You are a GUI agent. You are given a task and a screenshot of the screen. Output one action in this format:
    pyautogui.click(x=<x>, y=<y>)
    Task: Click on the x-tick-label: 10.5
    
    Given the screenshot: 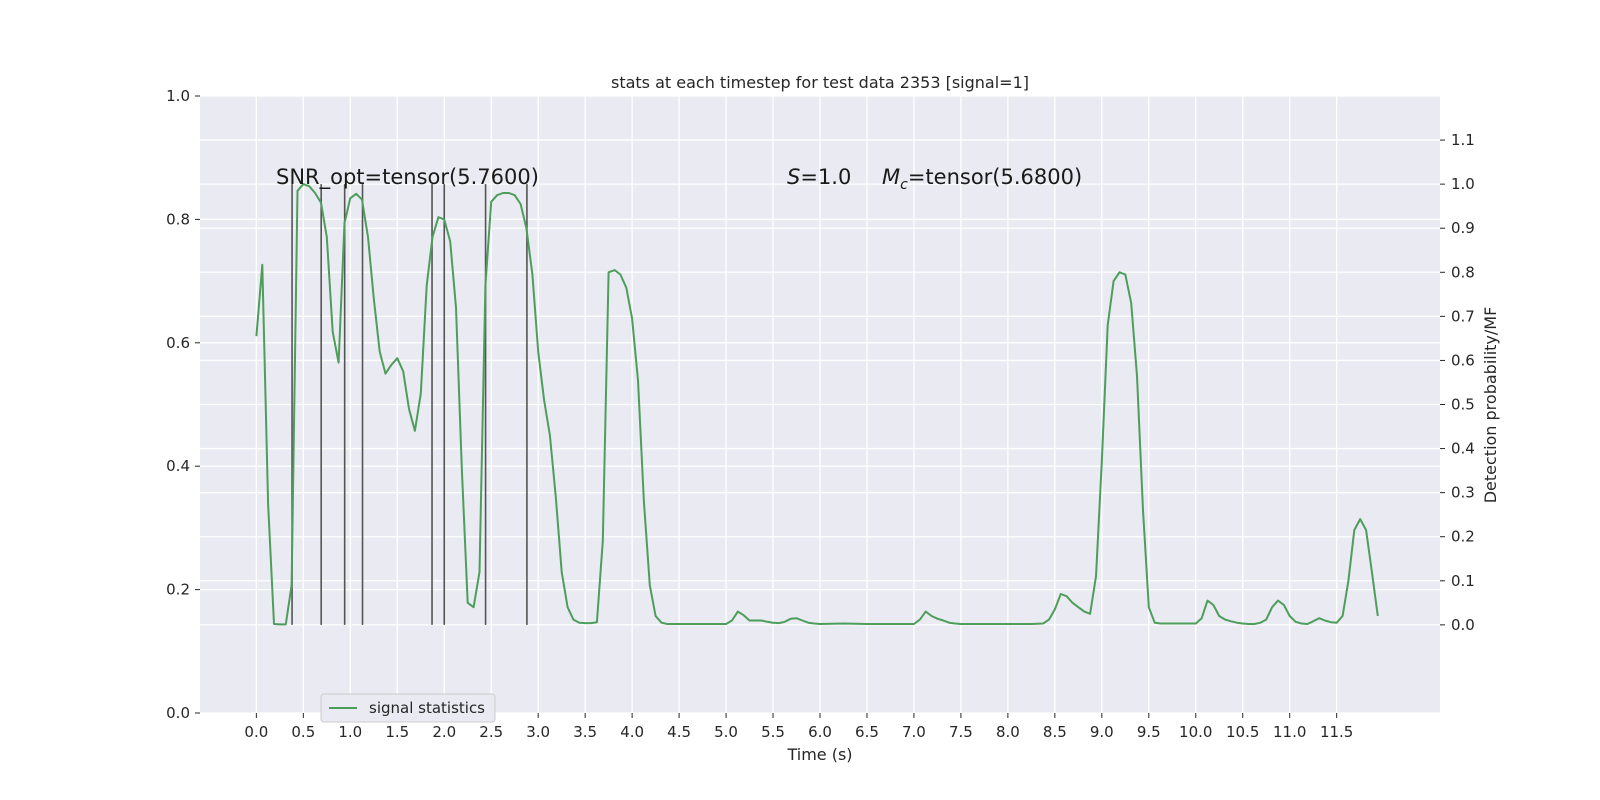 What is the action you would take?
    pyautogui.click(x=1242, y=732)
    